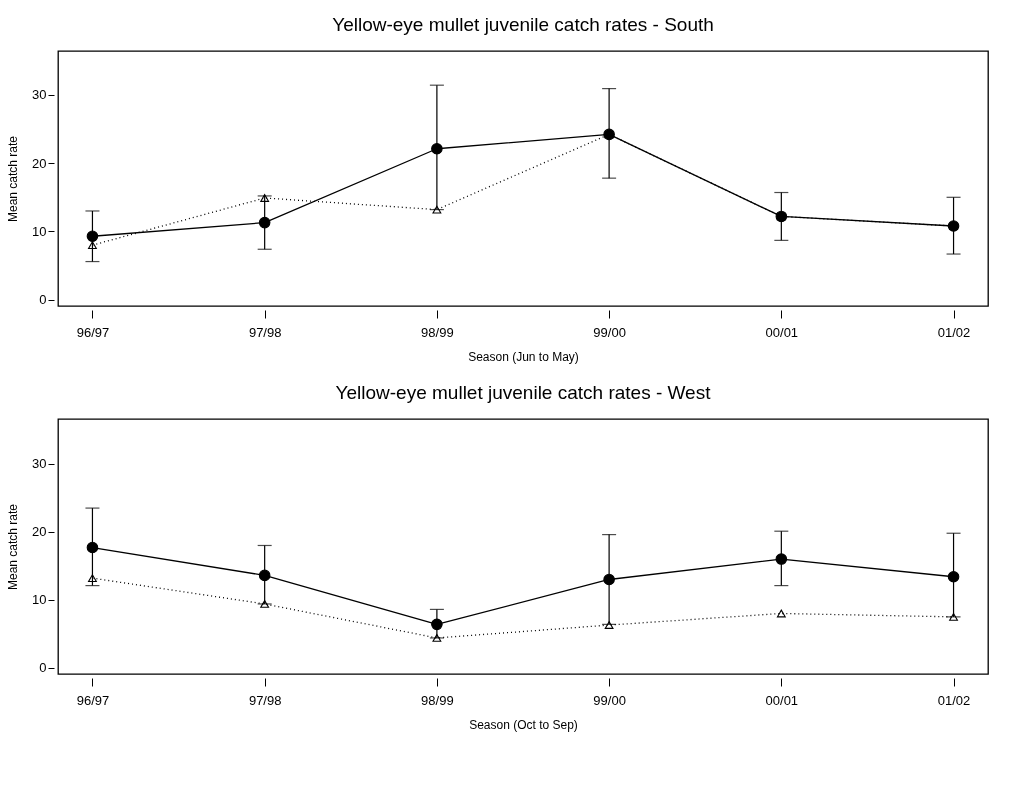  I want to click on chart-title: Yellow-eye mullet juvenile catch rates - South, so click(523, 24).